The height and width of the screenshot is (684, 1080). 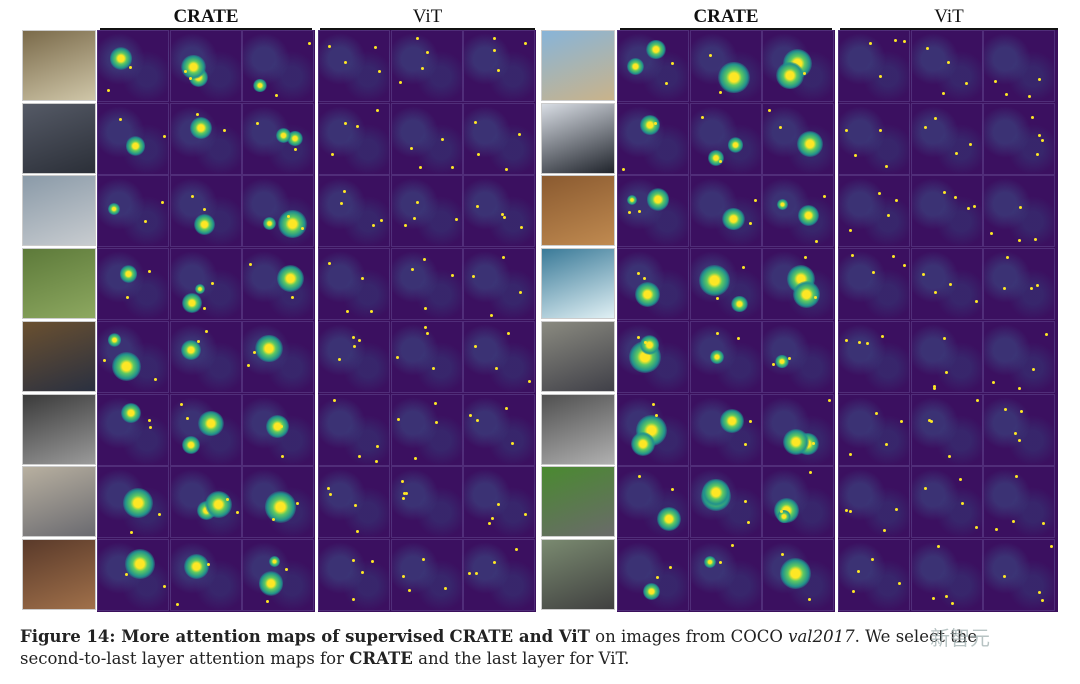 What do you see at coordinates (726, 29) in the screenshot?
I see `right-crate-header-rule` at bounding box center [726, 29].